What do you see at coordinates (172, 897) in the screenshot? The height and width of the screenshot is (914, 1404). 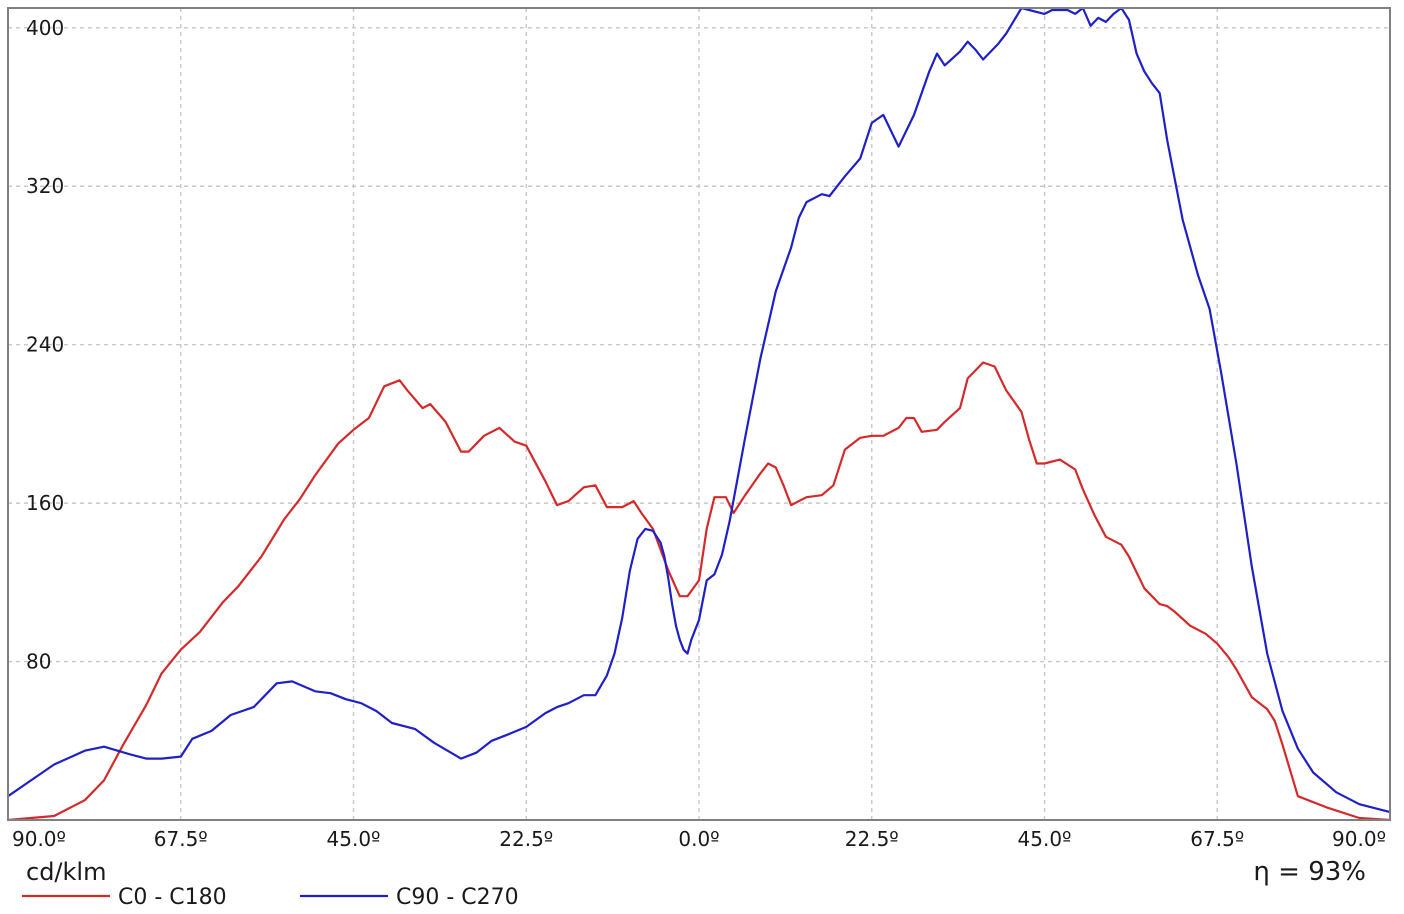 I see `legend-label-c0-c180: C0 - C180` at bounding box center [172, 897].